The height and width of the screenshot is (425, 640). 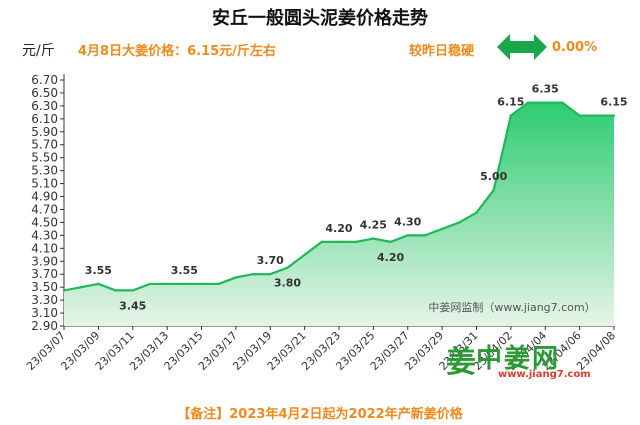 What do you see at coordinates (44, 158) in the screenshot?
I see `y-tick-label: 5.50` at bounding box center [44, 158].